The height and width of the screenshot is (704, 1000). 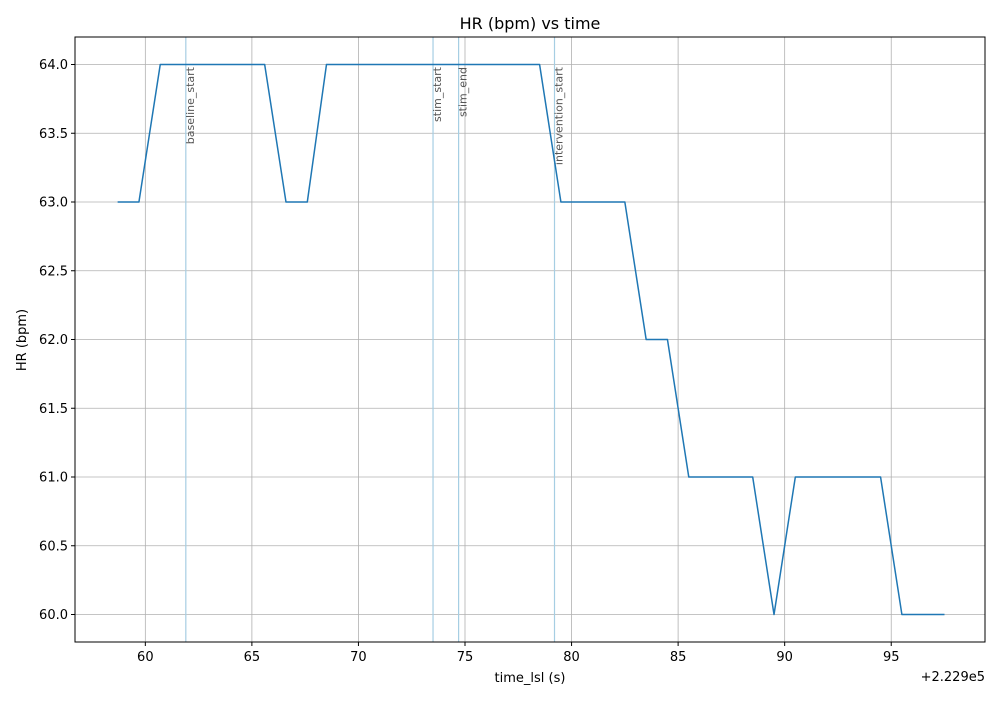 What do you see at coordinates (891, 657) in the screenshot?
I see `x-tick-label: 95` at bounding box center [891, 657].